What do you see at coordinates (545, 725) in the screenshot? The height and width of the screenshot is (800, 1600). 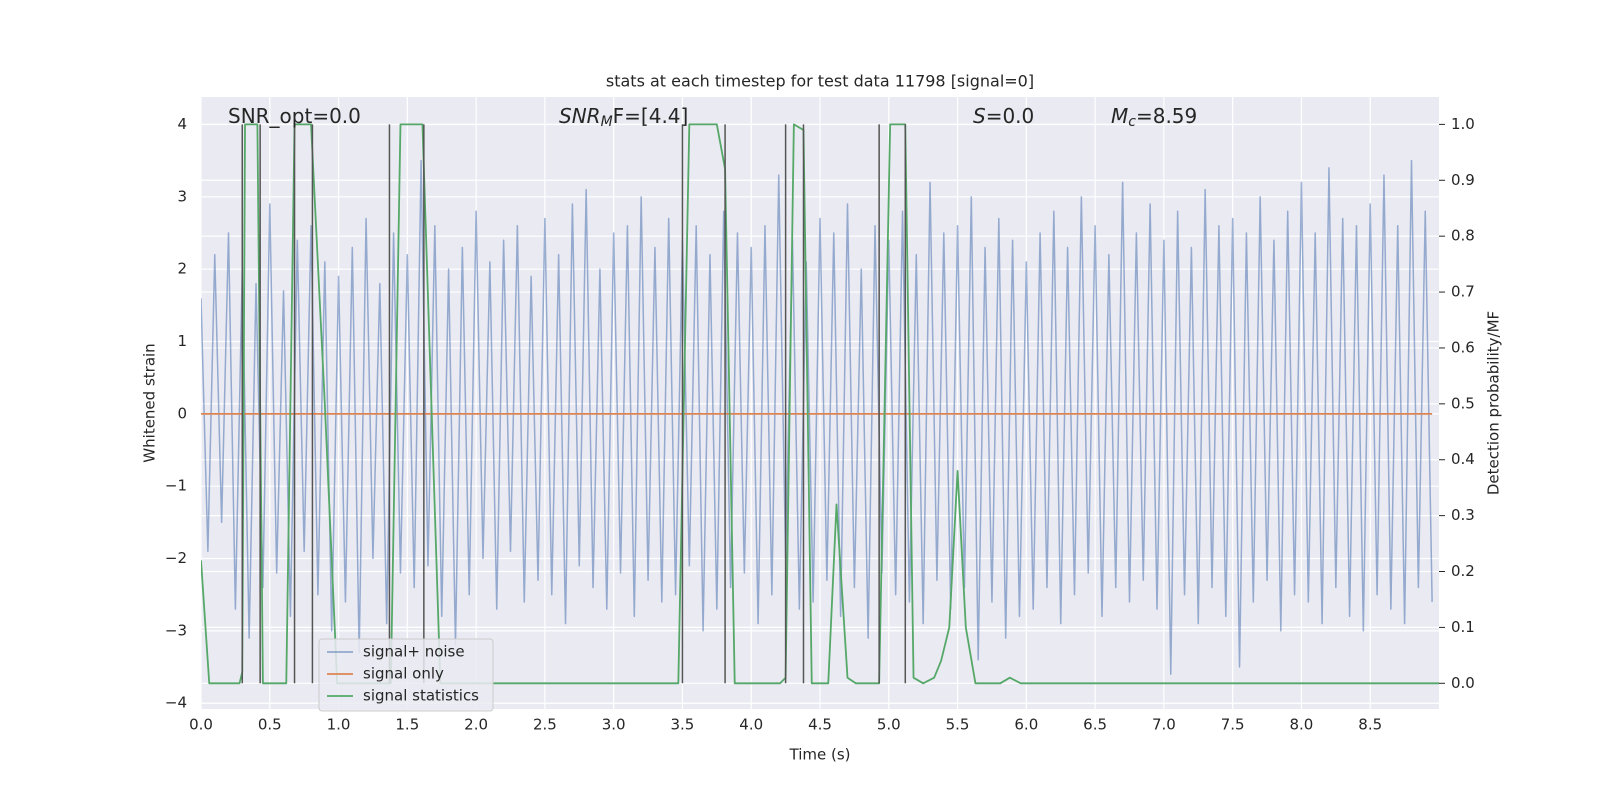 I see `x-tick-label: 2.5` at bounding box center [545, 725].